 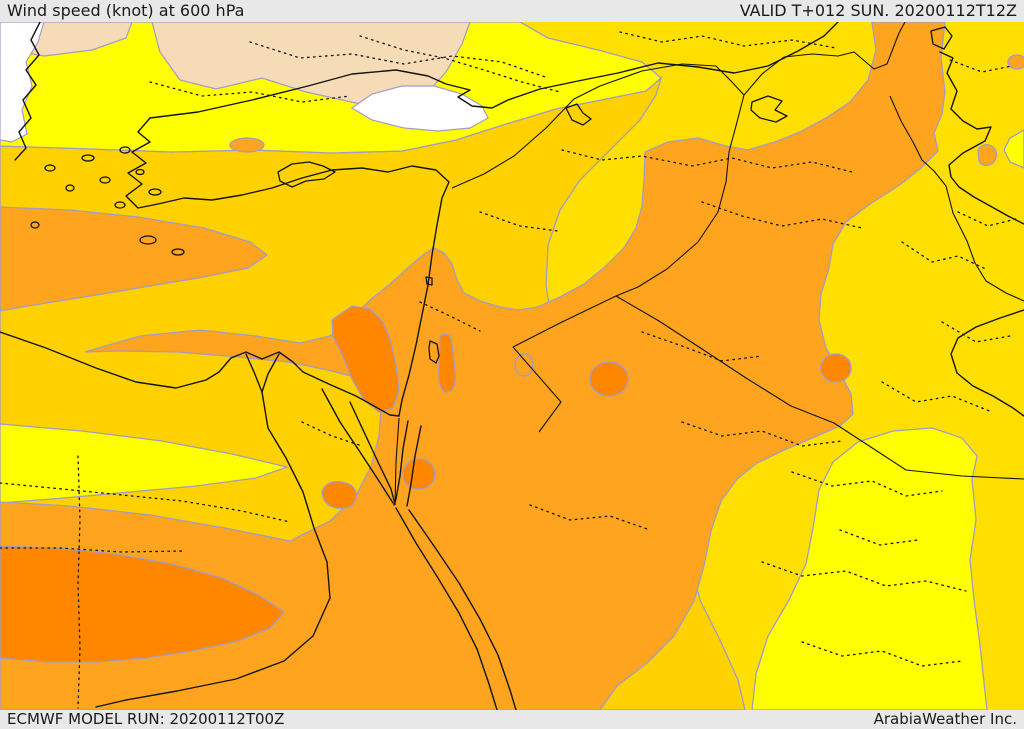 What do you see at coordinates (247, 145) in the screenshot?
I see `contour-blob-orange-marmara` at bounding box center [247, 145].